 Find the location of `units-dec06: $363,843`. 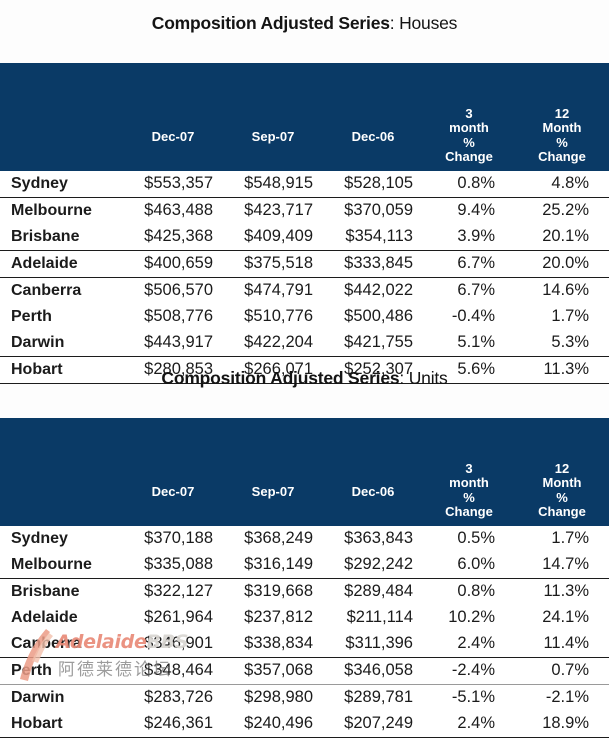

units-dec06: $363,843 is located at coordinates (373, 539).